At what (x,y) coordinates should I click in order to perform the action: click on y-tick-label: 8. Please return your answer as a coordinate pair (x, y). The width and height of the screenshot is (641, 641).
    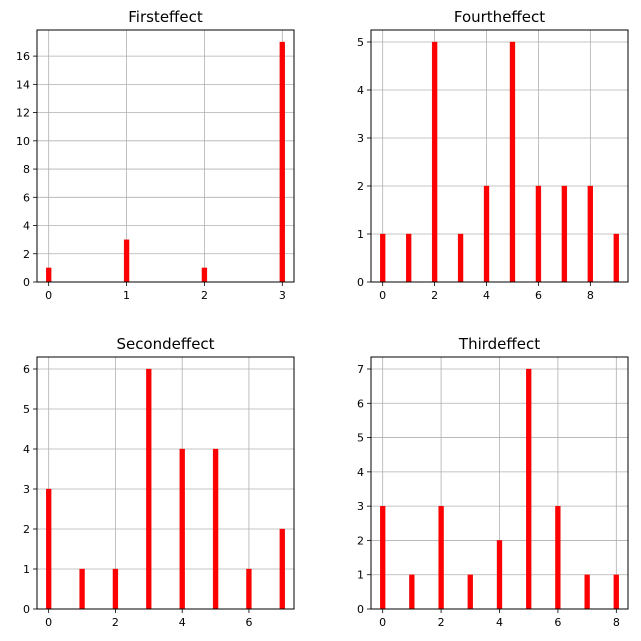
    Looking at the image, I should click on (26, 169).